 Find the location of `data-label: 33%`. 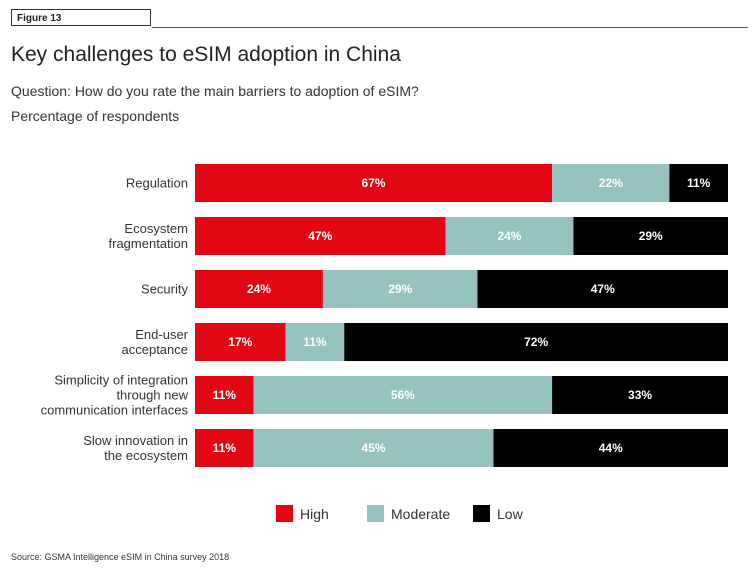

data-label: 33% is located at coordinates (640, 395).